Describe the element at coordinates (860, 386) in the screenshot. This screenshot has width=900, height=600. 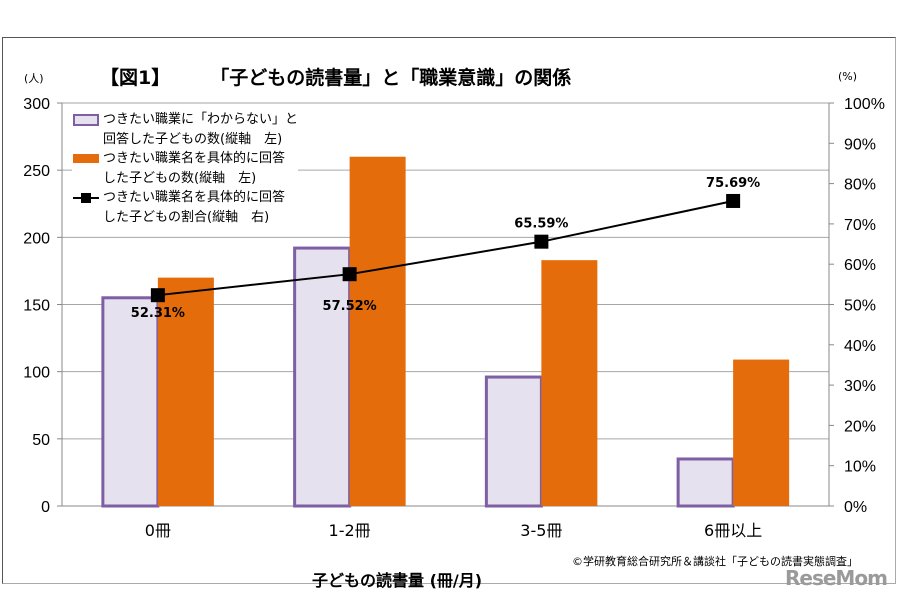
I see `right-tick-label: 30%` at that location.